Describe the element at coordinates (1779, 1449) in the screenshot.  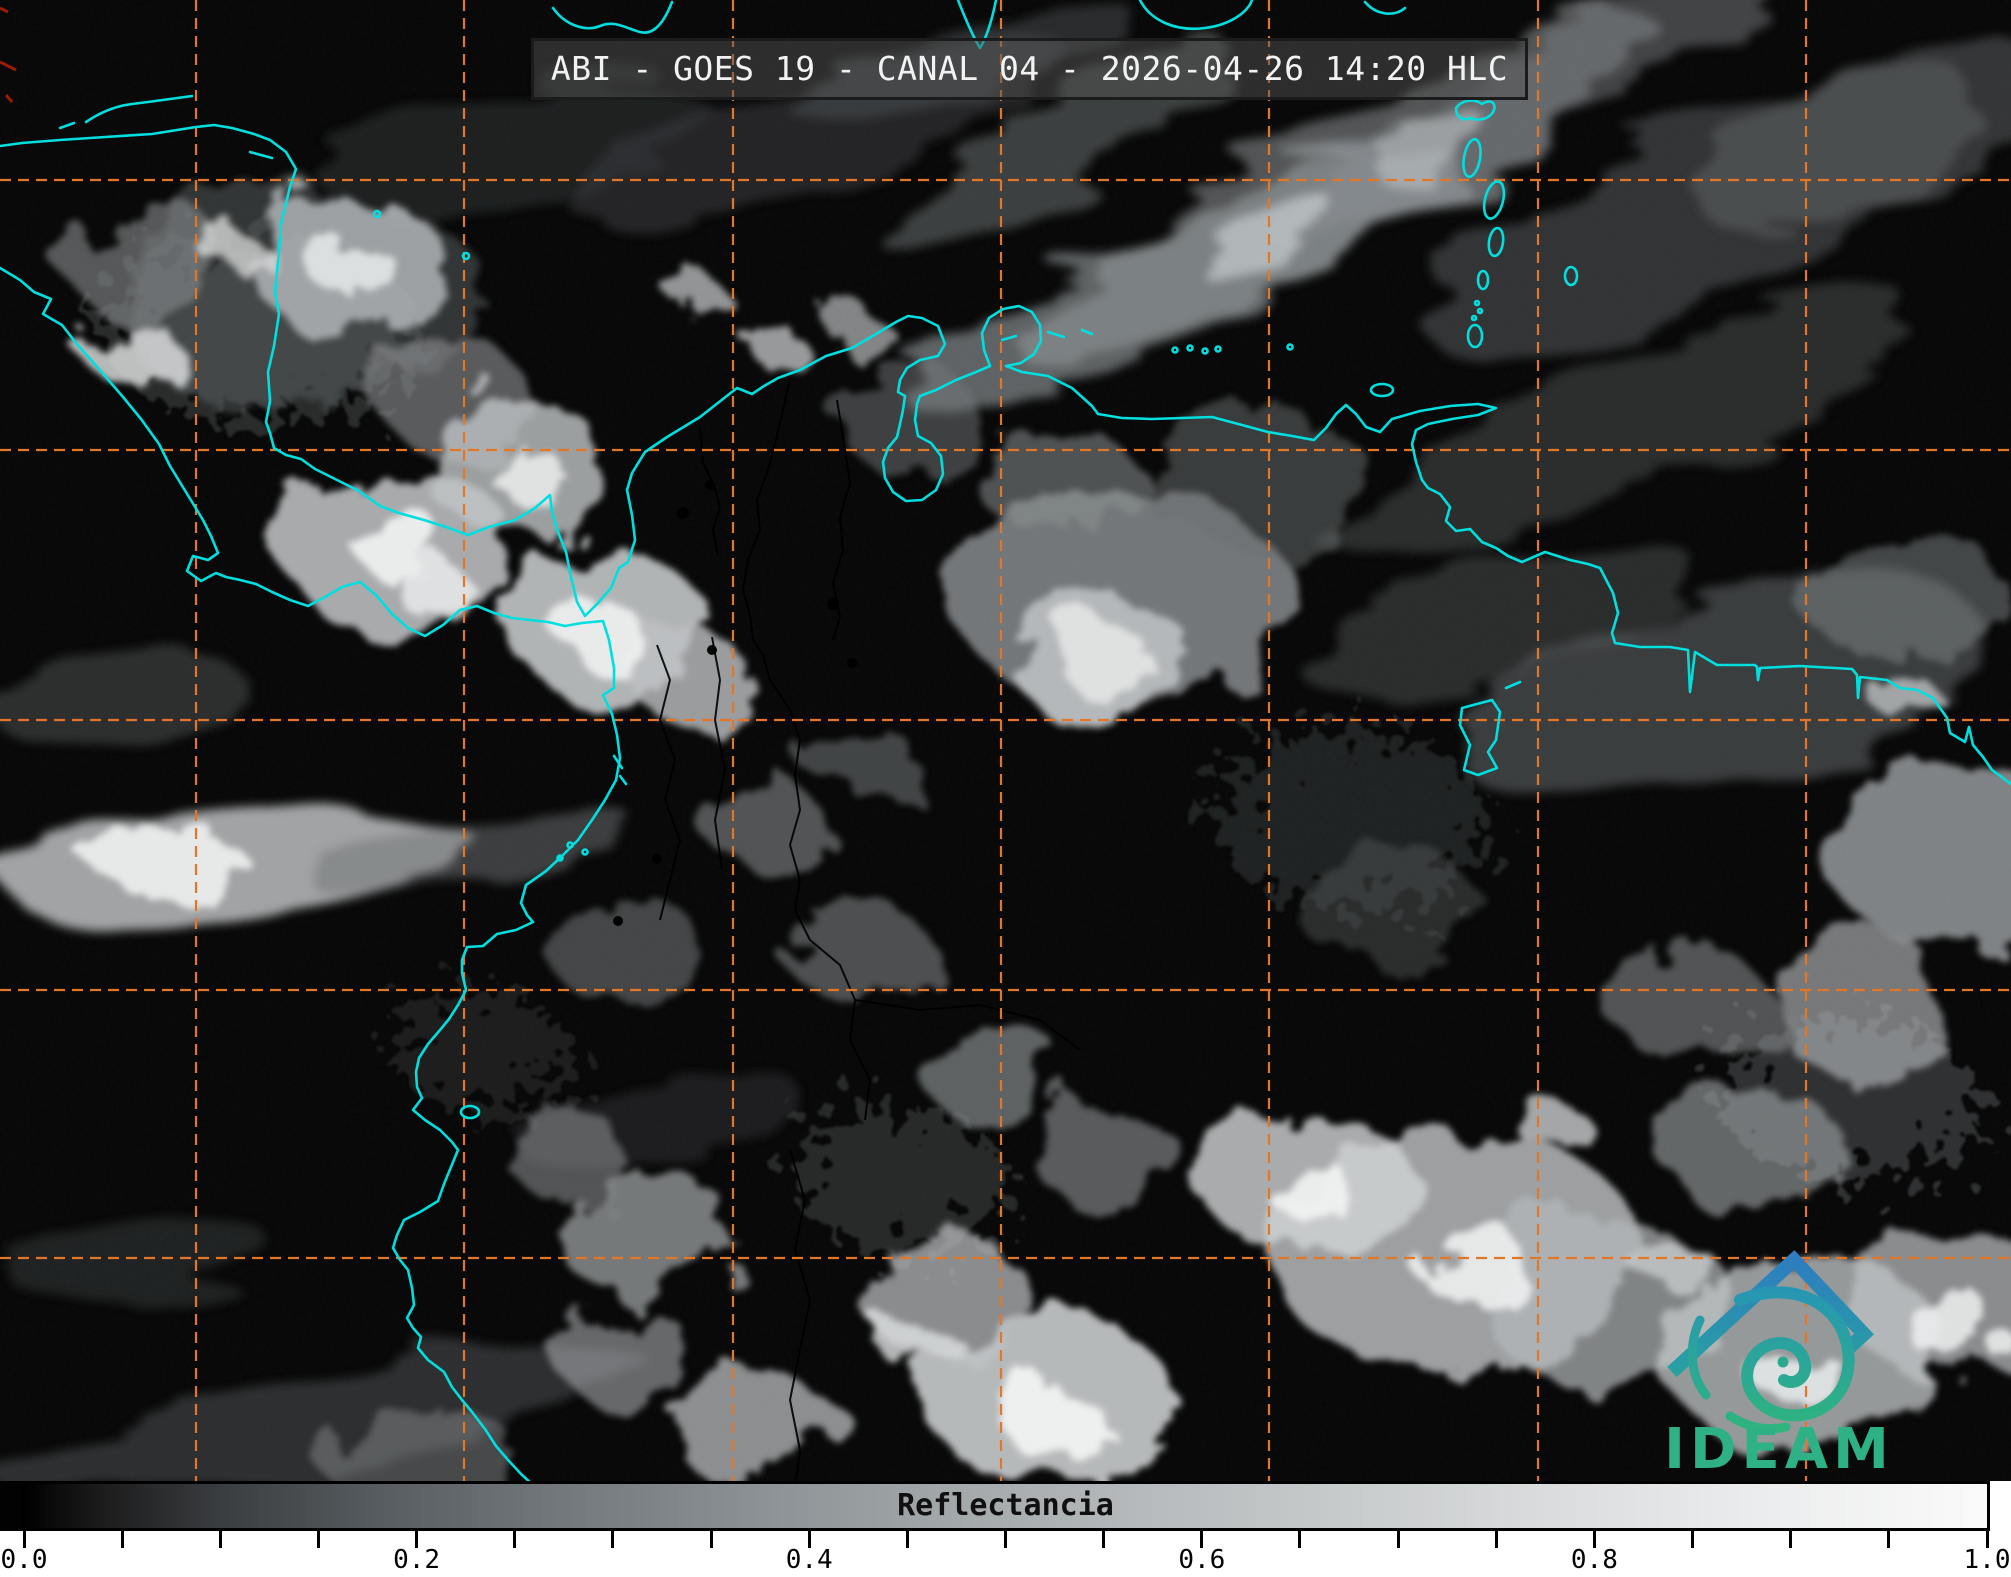
I see `logo-text: IDEAM` at that location.